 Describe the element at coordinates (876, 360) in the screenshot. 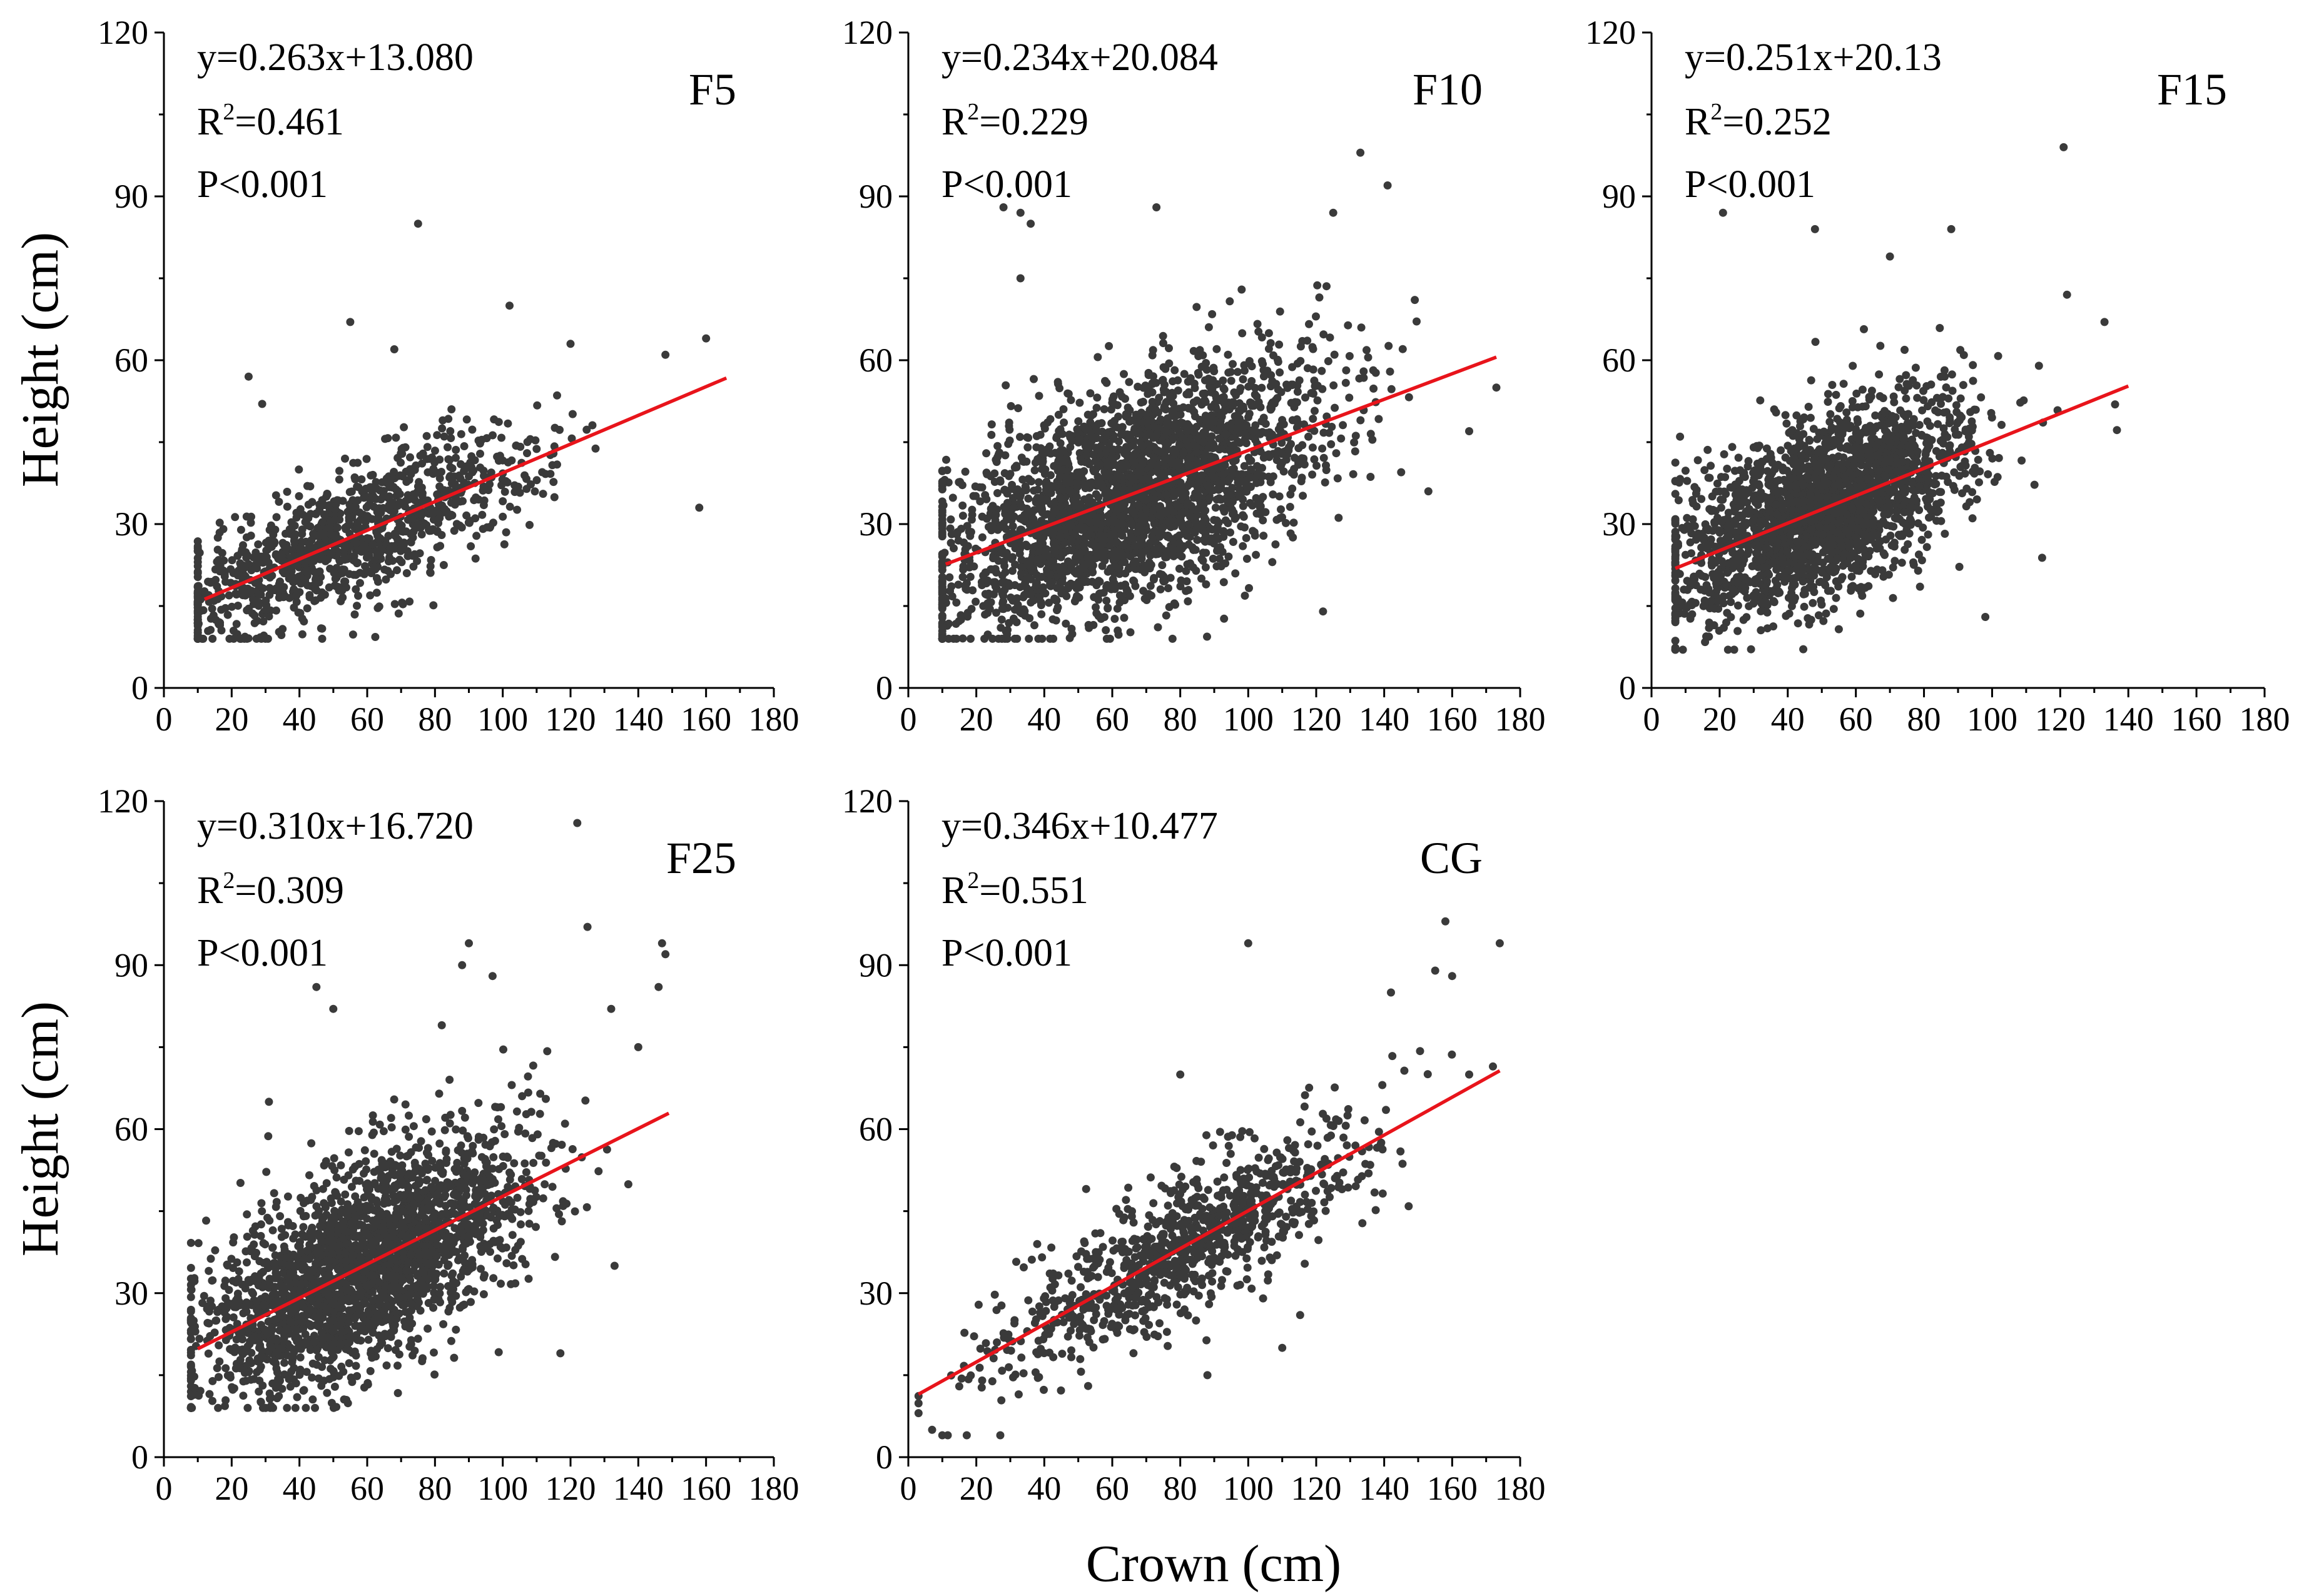

I see `y-tick-label: 60` at that location.